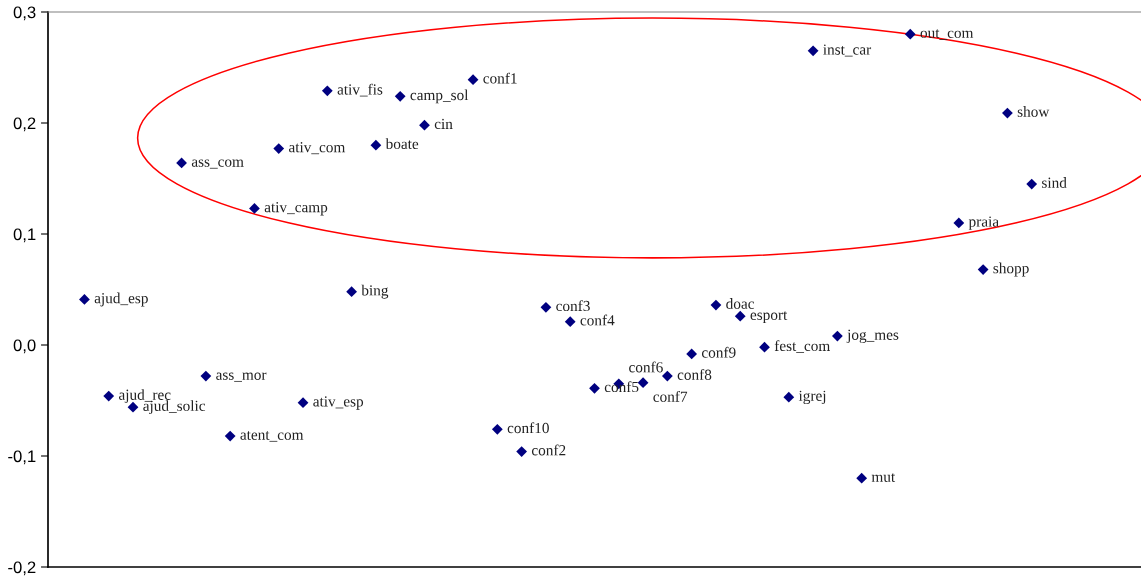  I want to click on data-label: ativ_com, so click(317, 148).